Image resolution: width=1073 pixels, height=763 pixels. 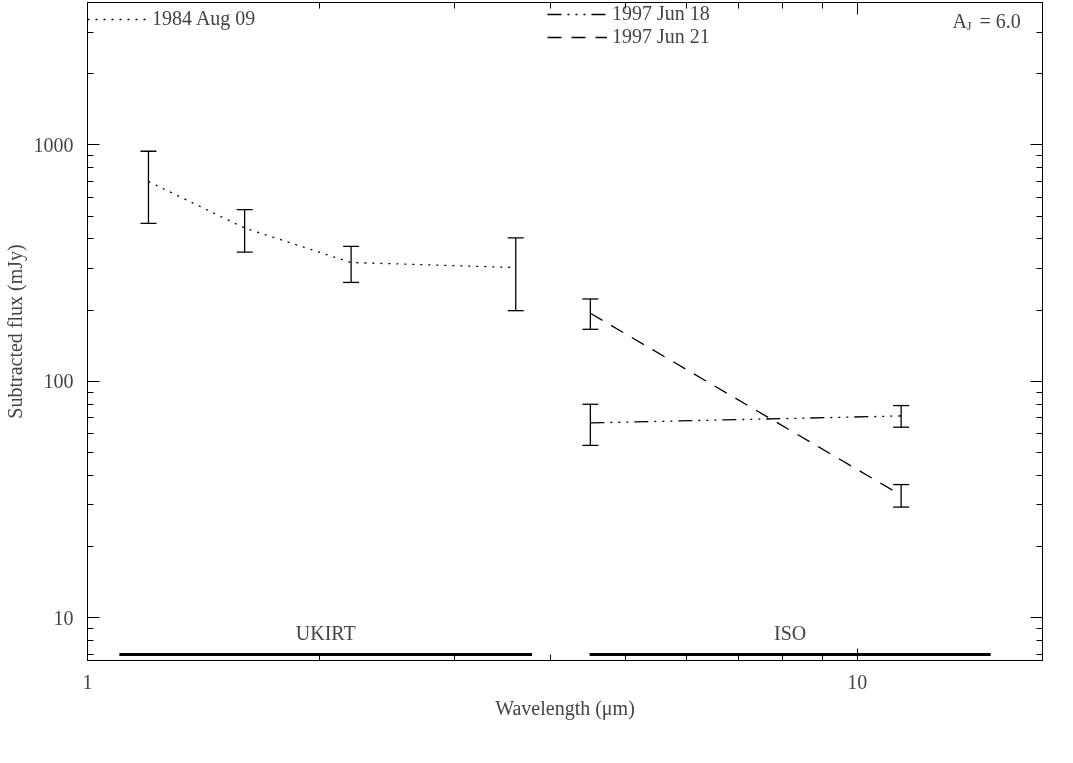 What do you see at coordinates (58, 381) in the screenshot?
I see `y-tick-label: 100` at bounding box center [58, 381].